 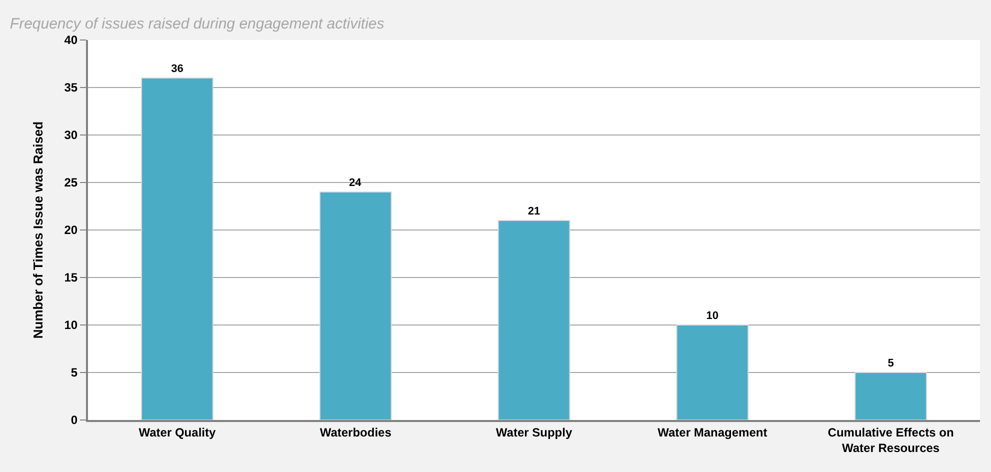 I want to click on y-tick-label: 35, so click(x=71, y=87).